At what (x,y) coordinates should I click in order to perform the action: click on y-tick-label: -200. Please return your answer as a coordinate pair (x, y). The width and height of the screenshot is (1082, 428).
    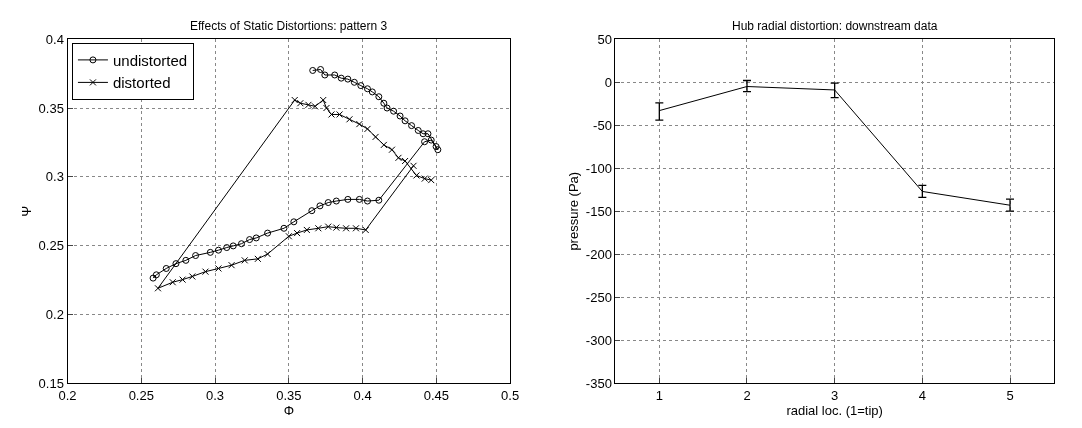
    Looking at the image, I should click on (598, 254).